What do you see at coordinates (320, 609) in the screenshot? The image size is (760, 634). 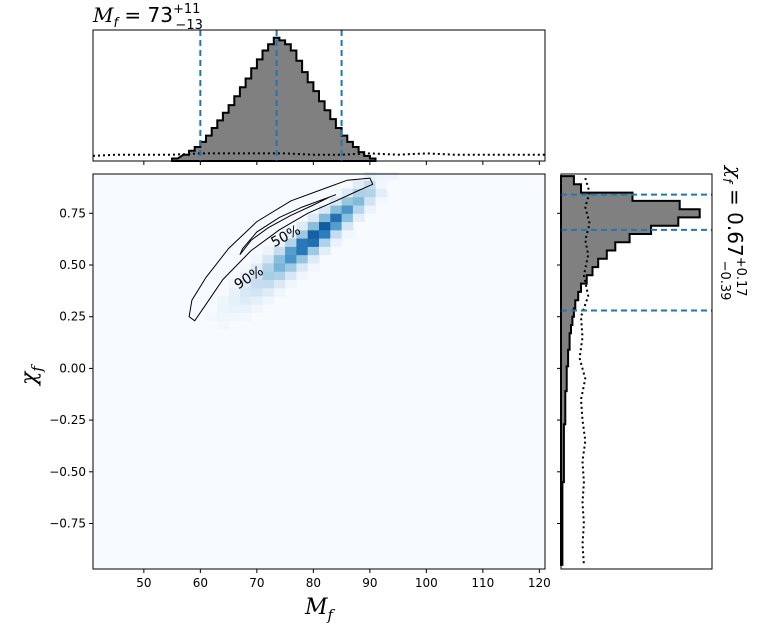 I see `x-axis-label: Mf` at bounding box center [320, 609].